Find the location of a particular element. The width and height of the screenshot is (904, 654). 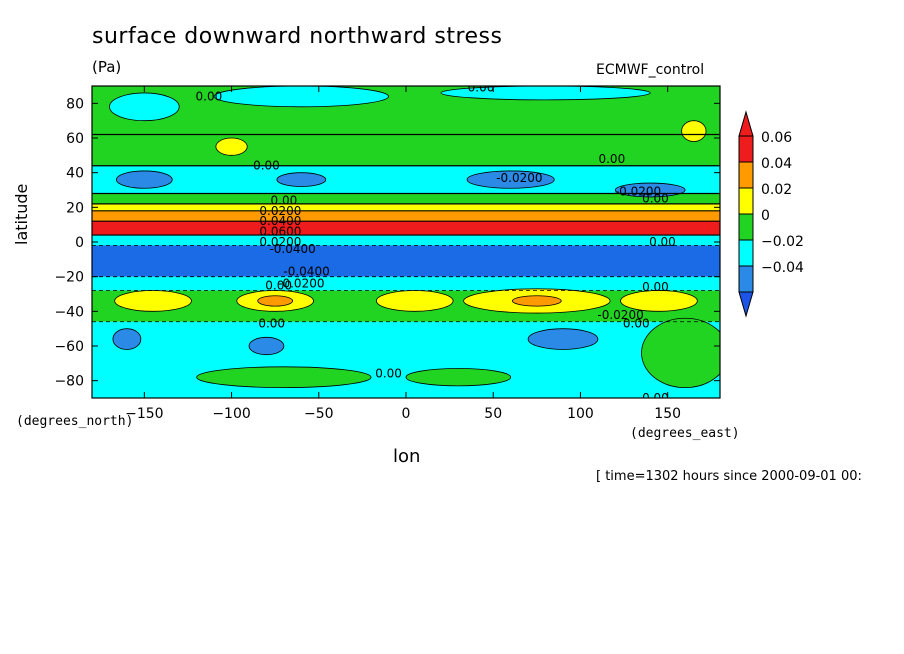

y-tick-label: −20 is located at coordinates (69, 278).